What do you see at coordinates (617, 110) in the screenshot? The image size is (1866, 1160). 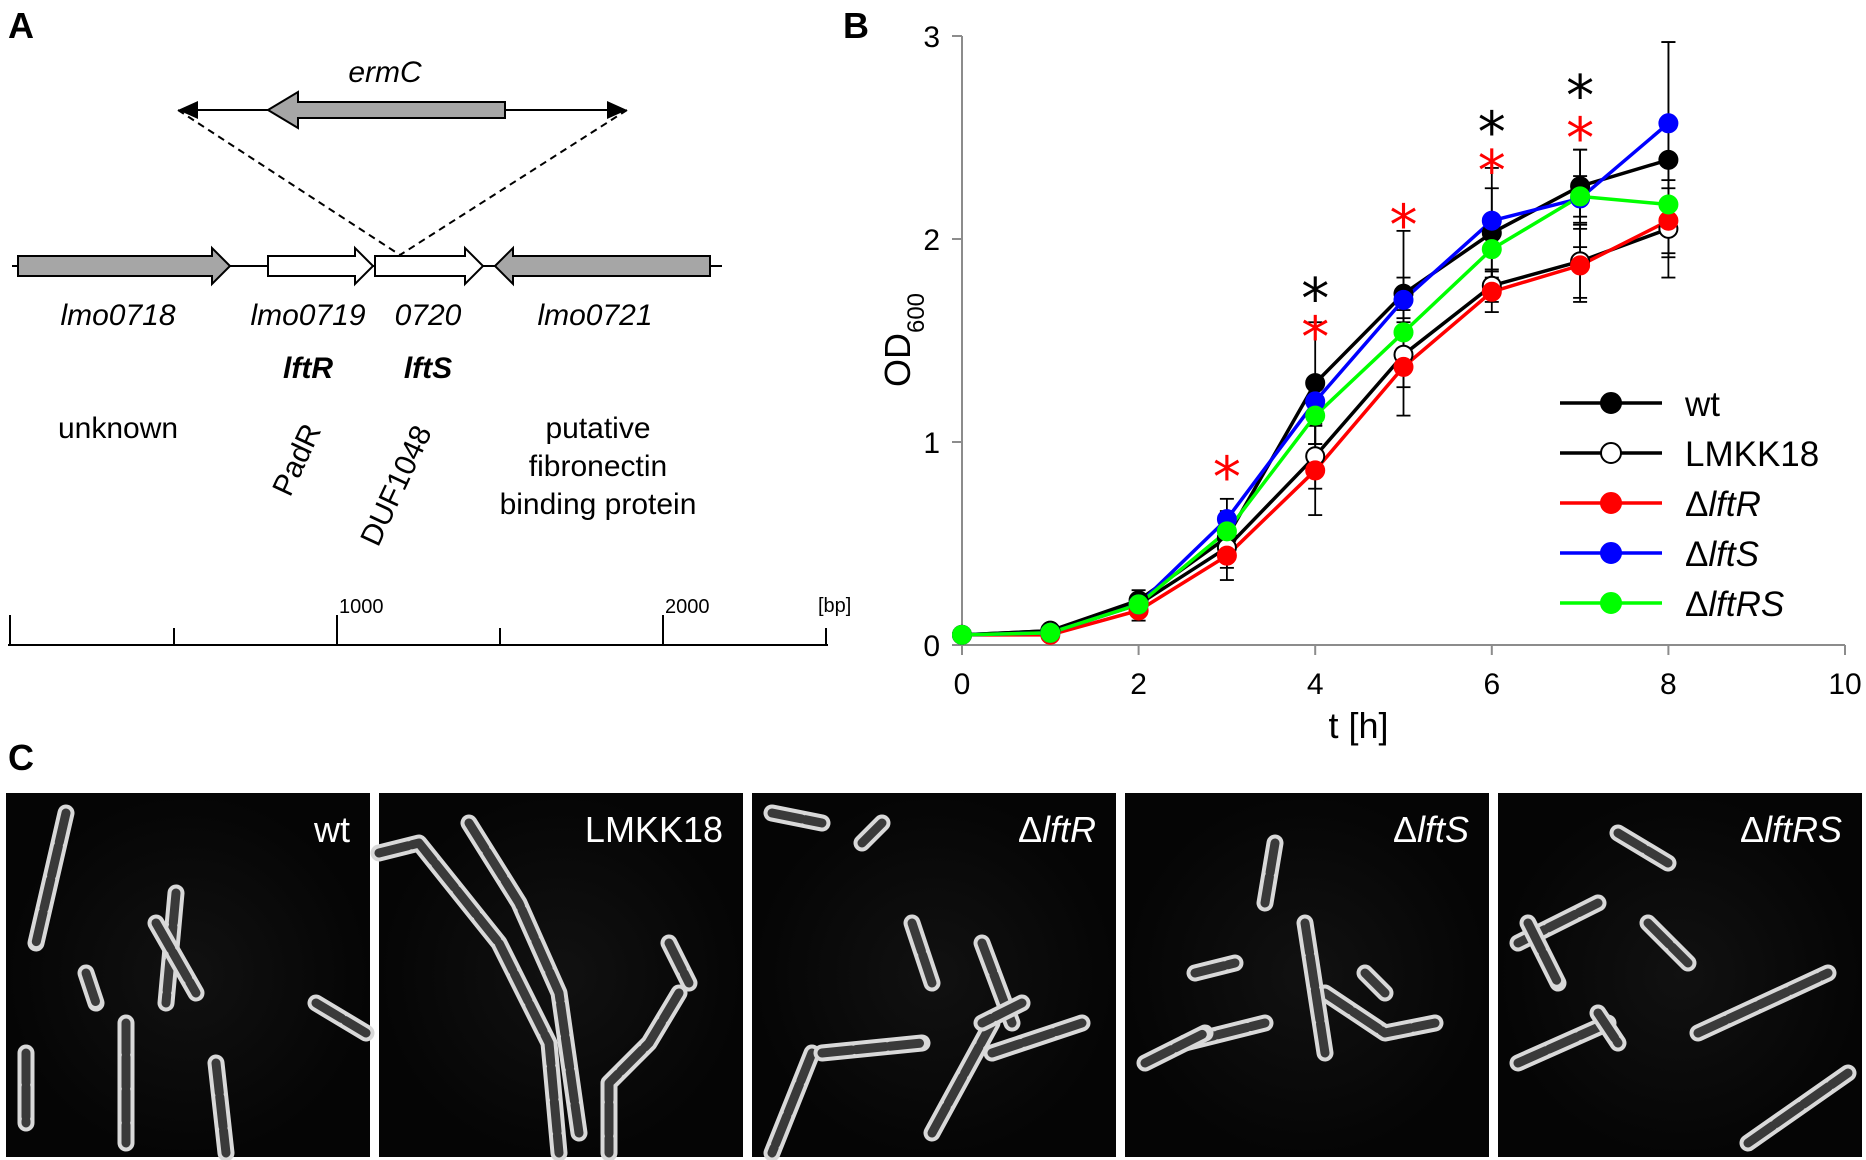 I see `insert-right-arrowhead` at bounding box center [617, 110].